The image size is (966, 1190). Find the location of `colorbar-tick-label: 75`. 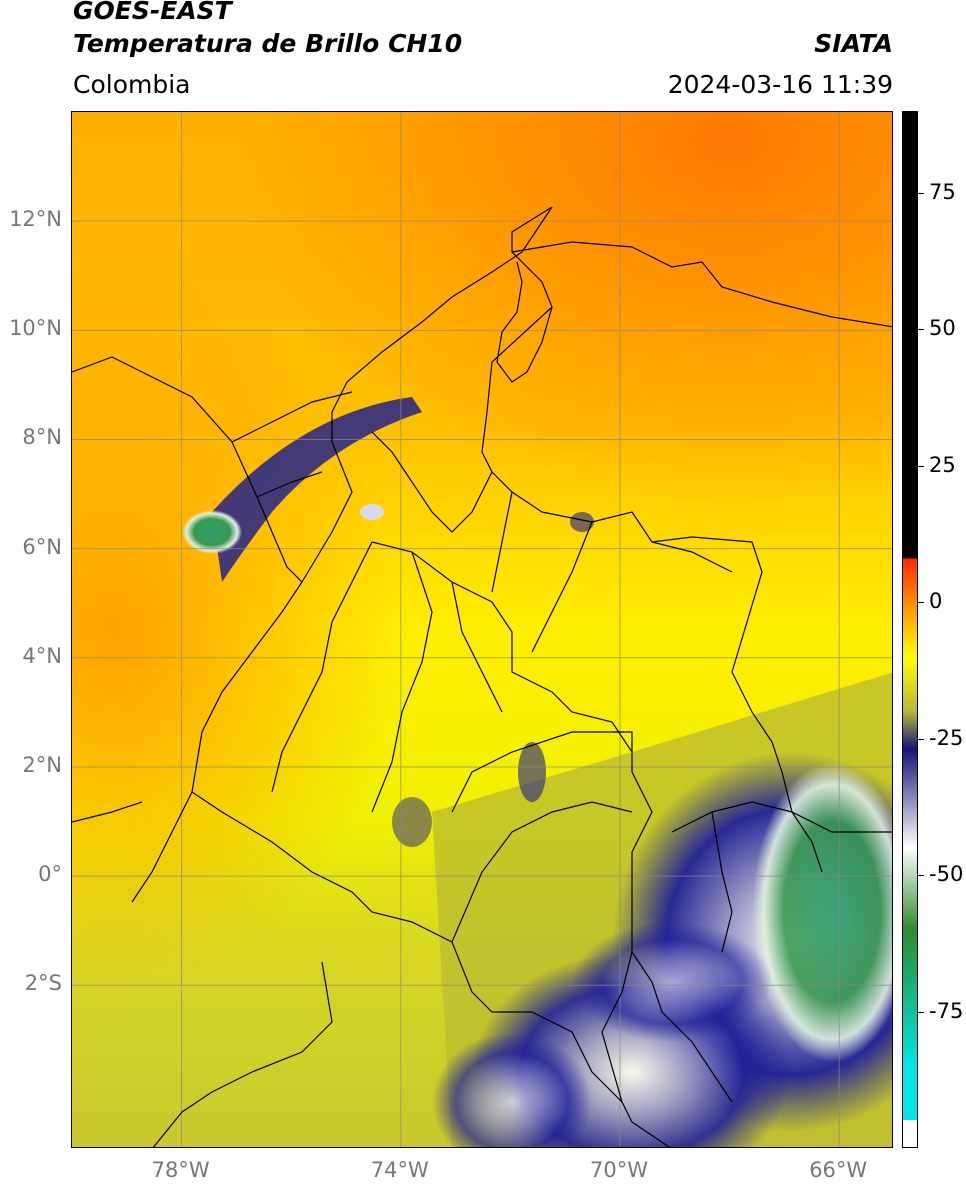

colorbar-tick-label: 75 is located at coordinates (942, 191).